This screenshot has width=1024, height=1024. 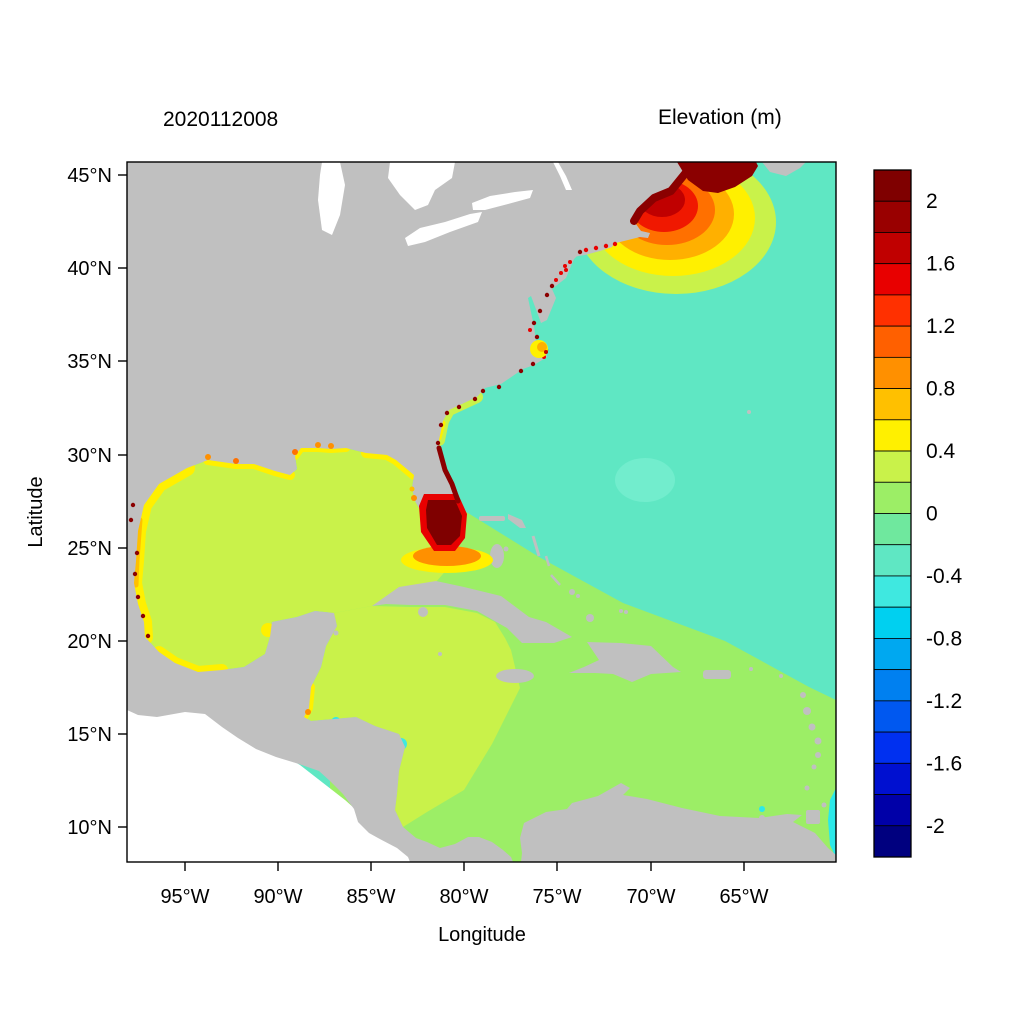 What do you see at coordinates (502, 200) in the screenshot?
I see `lake-ontario` at bounding box center [502, 200].